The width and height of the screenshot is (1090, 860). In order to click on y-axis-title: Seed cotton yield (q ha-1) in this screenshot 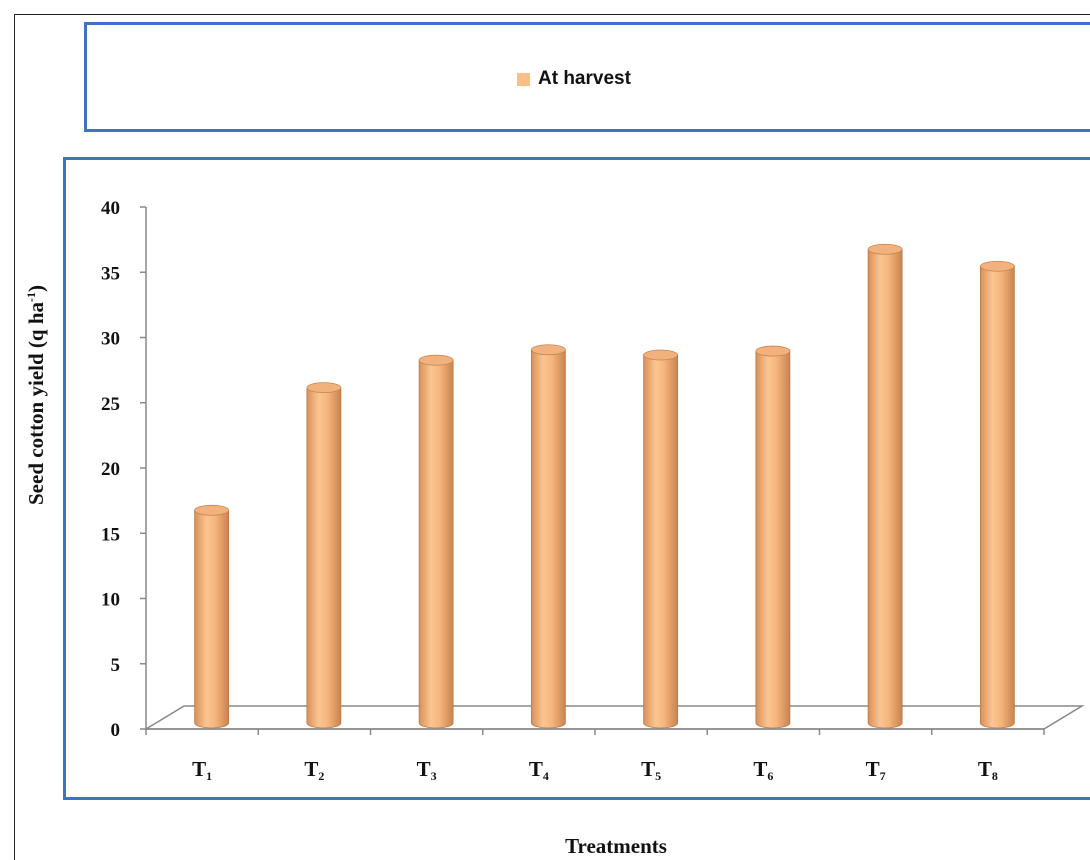, I will do `click(36, 395)`.